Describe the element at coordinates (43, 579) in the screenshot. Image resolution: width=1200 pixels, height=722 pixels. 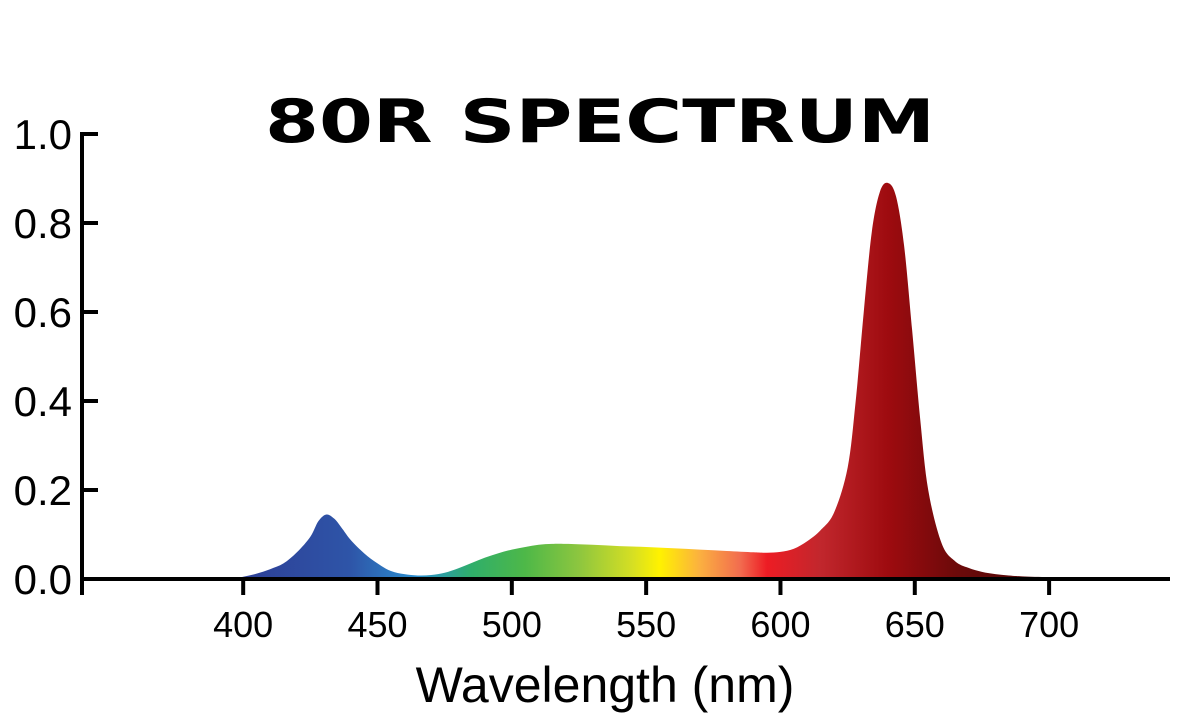
I see `y-tick-label: 0.0` at that location.